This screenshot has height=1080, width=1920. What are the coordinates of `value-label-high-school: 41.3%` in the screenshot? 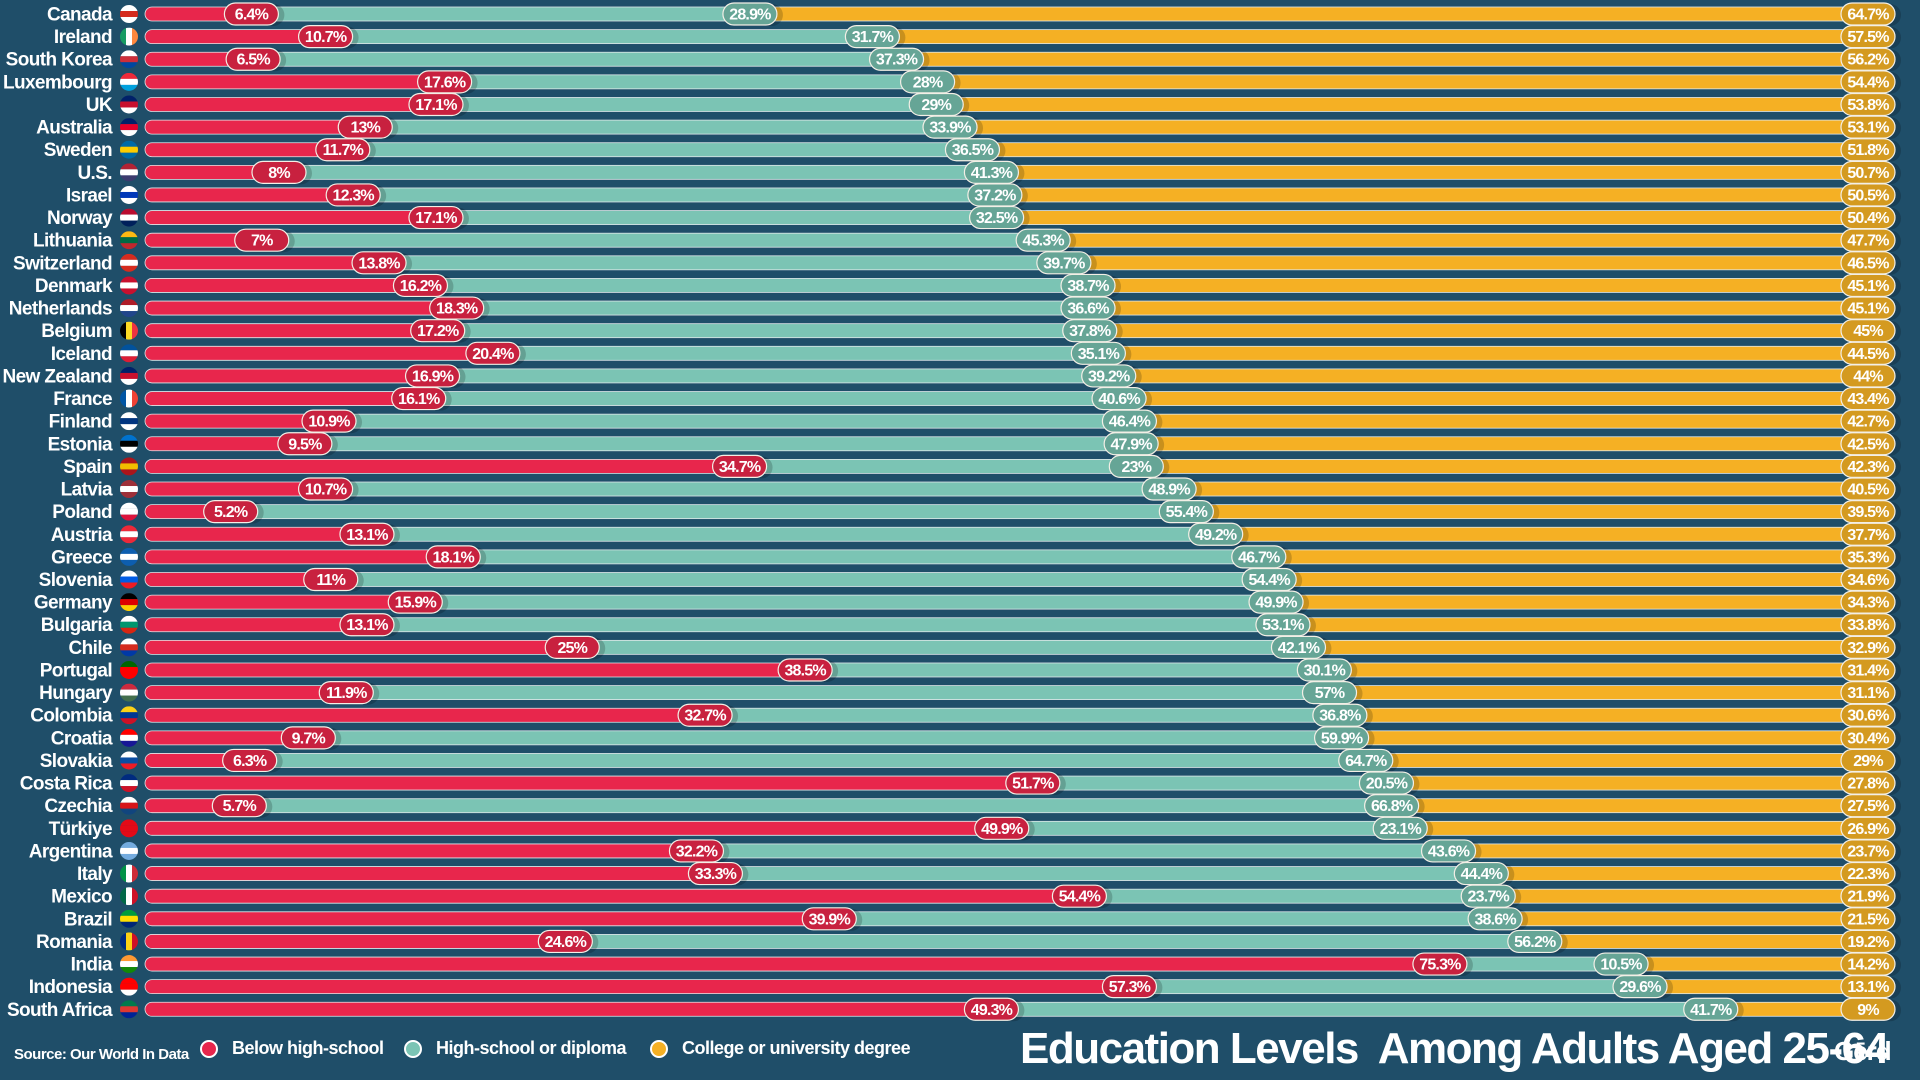 It's located at (994, 172).